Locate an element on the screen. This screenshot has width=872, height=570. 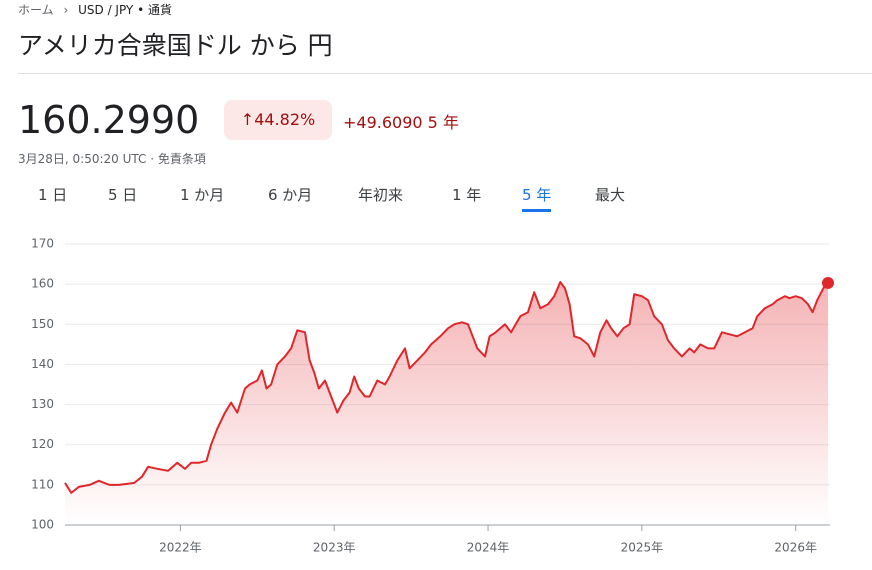
chevron: › is located at coordinates (66, 10).